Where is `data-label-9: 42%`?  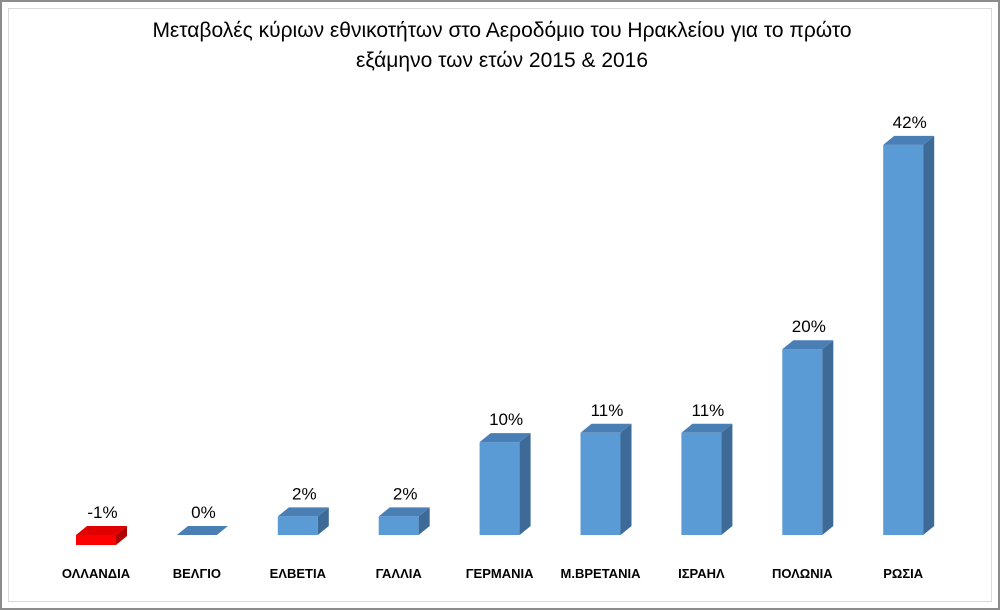
data-label-9: 42% is located at coordinates (910, 122).